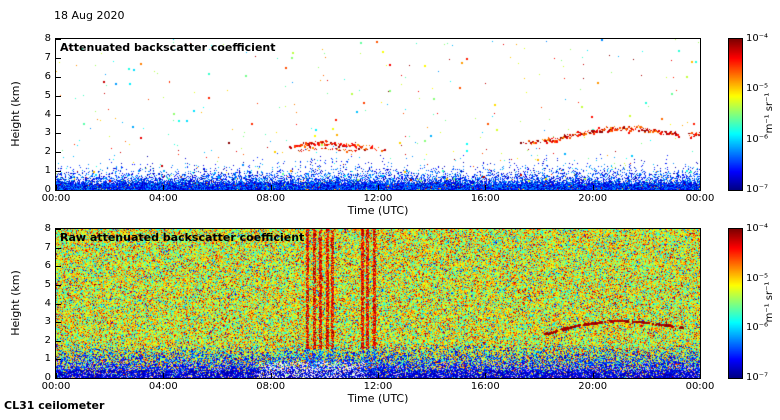 This screenshot has height=420, width=780. Describe the element at coordinates (54, 405) in the screenshot. I see `instrument-label: CL31 ceilometer` at that location.